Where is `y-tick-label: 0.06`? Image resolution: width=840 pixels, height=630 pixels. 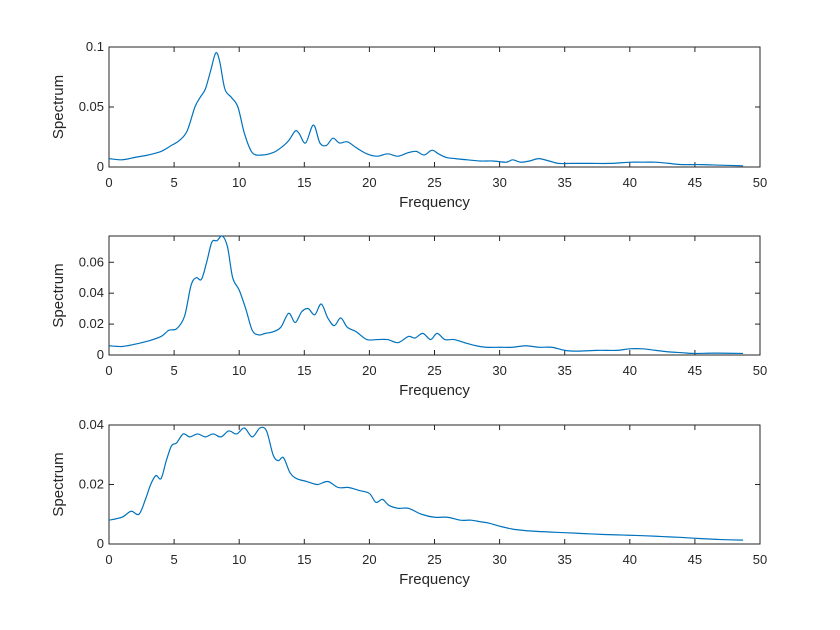 y-tick-label: 0.06 is located at coordinates (91, 261).